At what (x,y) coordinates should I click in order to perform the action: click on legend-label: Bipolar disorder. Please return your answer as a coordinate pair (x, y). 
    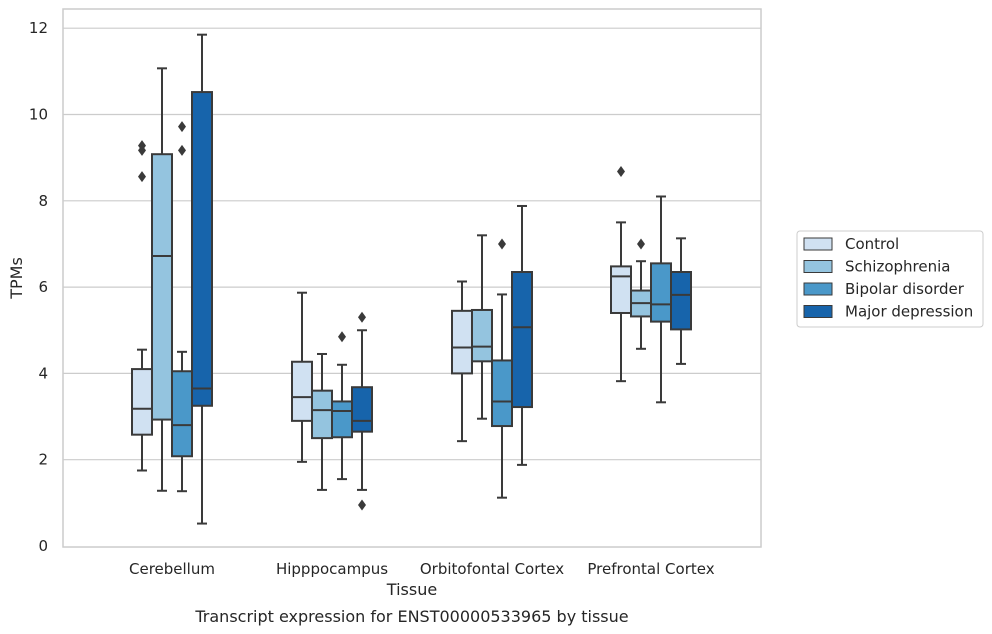
    Looking at the image, I should click on (905, 289).